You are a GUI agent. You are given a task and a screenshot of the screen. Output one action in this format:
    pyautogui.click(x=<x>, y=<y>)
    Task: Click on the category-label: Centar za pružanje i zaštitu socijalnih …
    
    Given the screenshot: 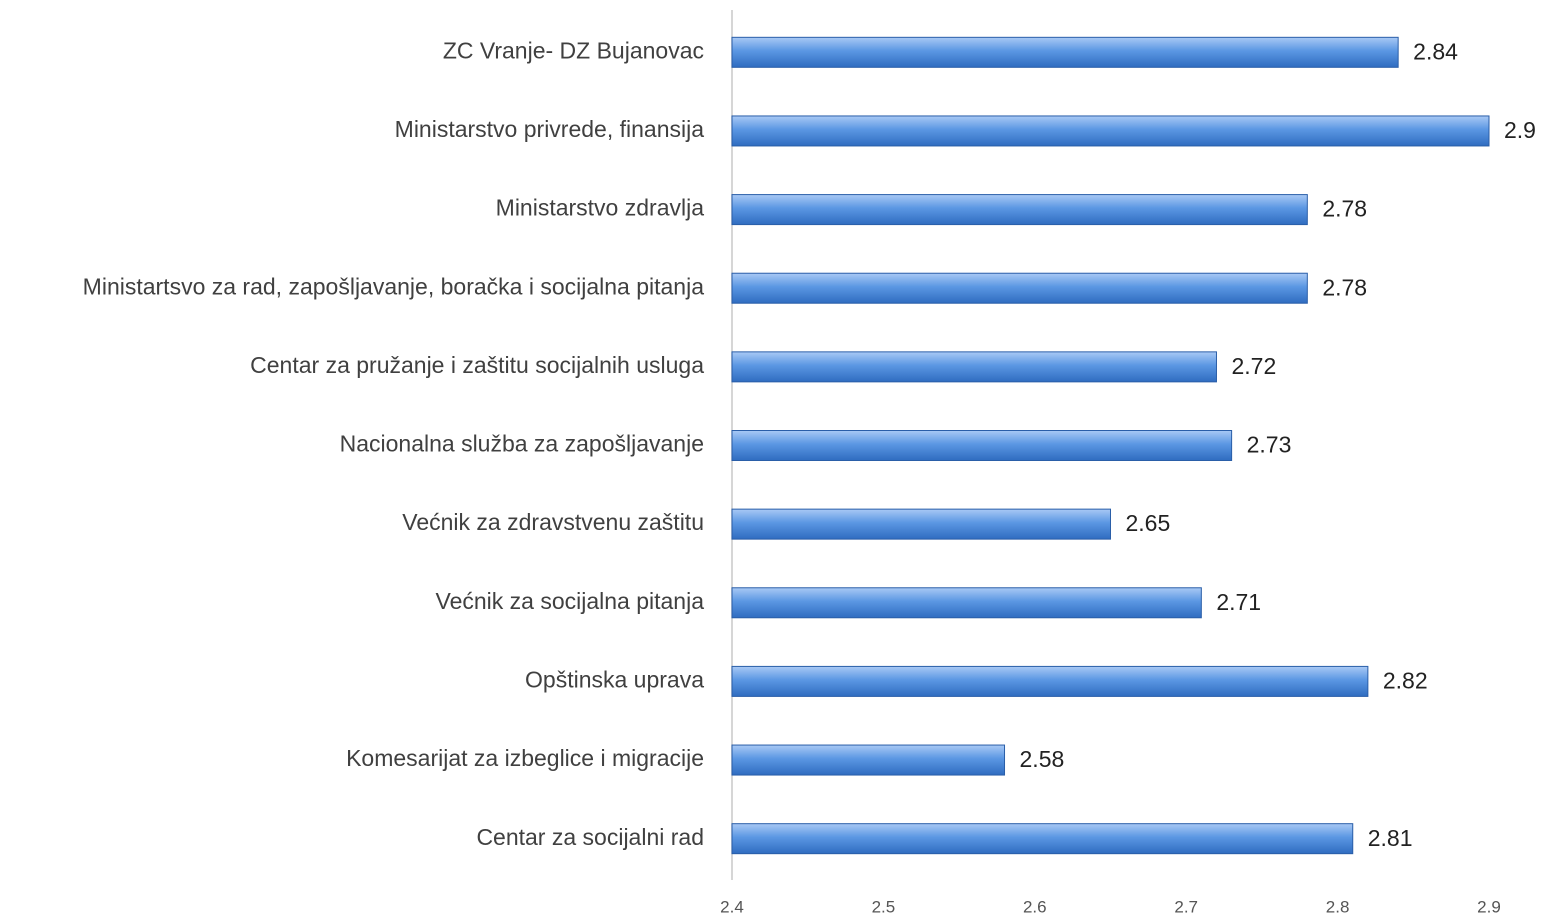 What is the action you would take?
    pyautogui.click(x=477, y=365)
    